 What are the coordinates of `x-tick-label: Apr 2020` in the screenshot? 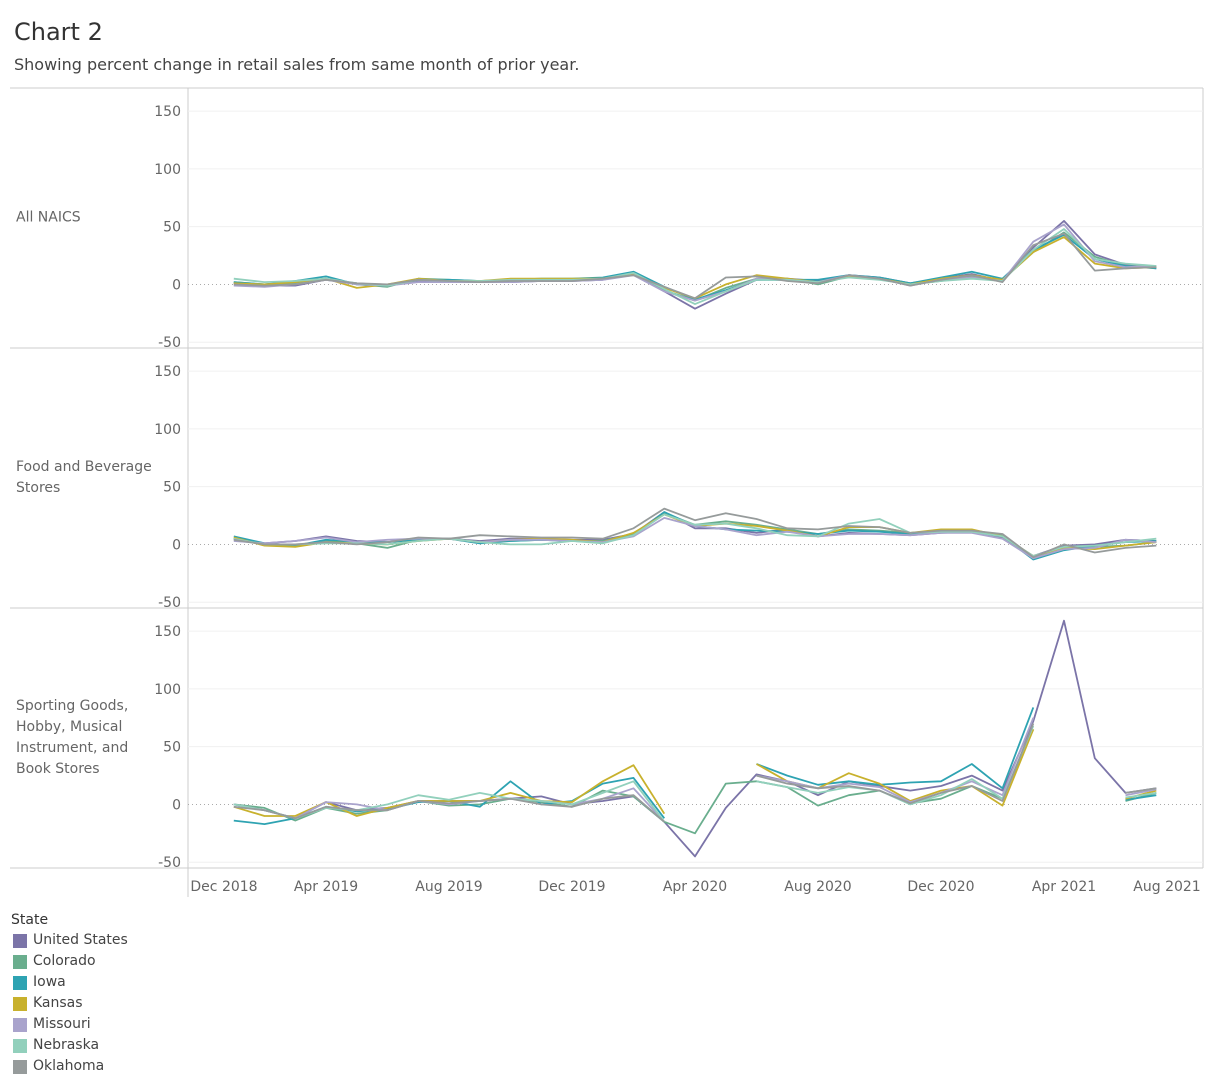 It's located at (695, 887).